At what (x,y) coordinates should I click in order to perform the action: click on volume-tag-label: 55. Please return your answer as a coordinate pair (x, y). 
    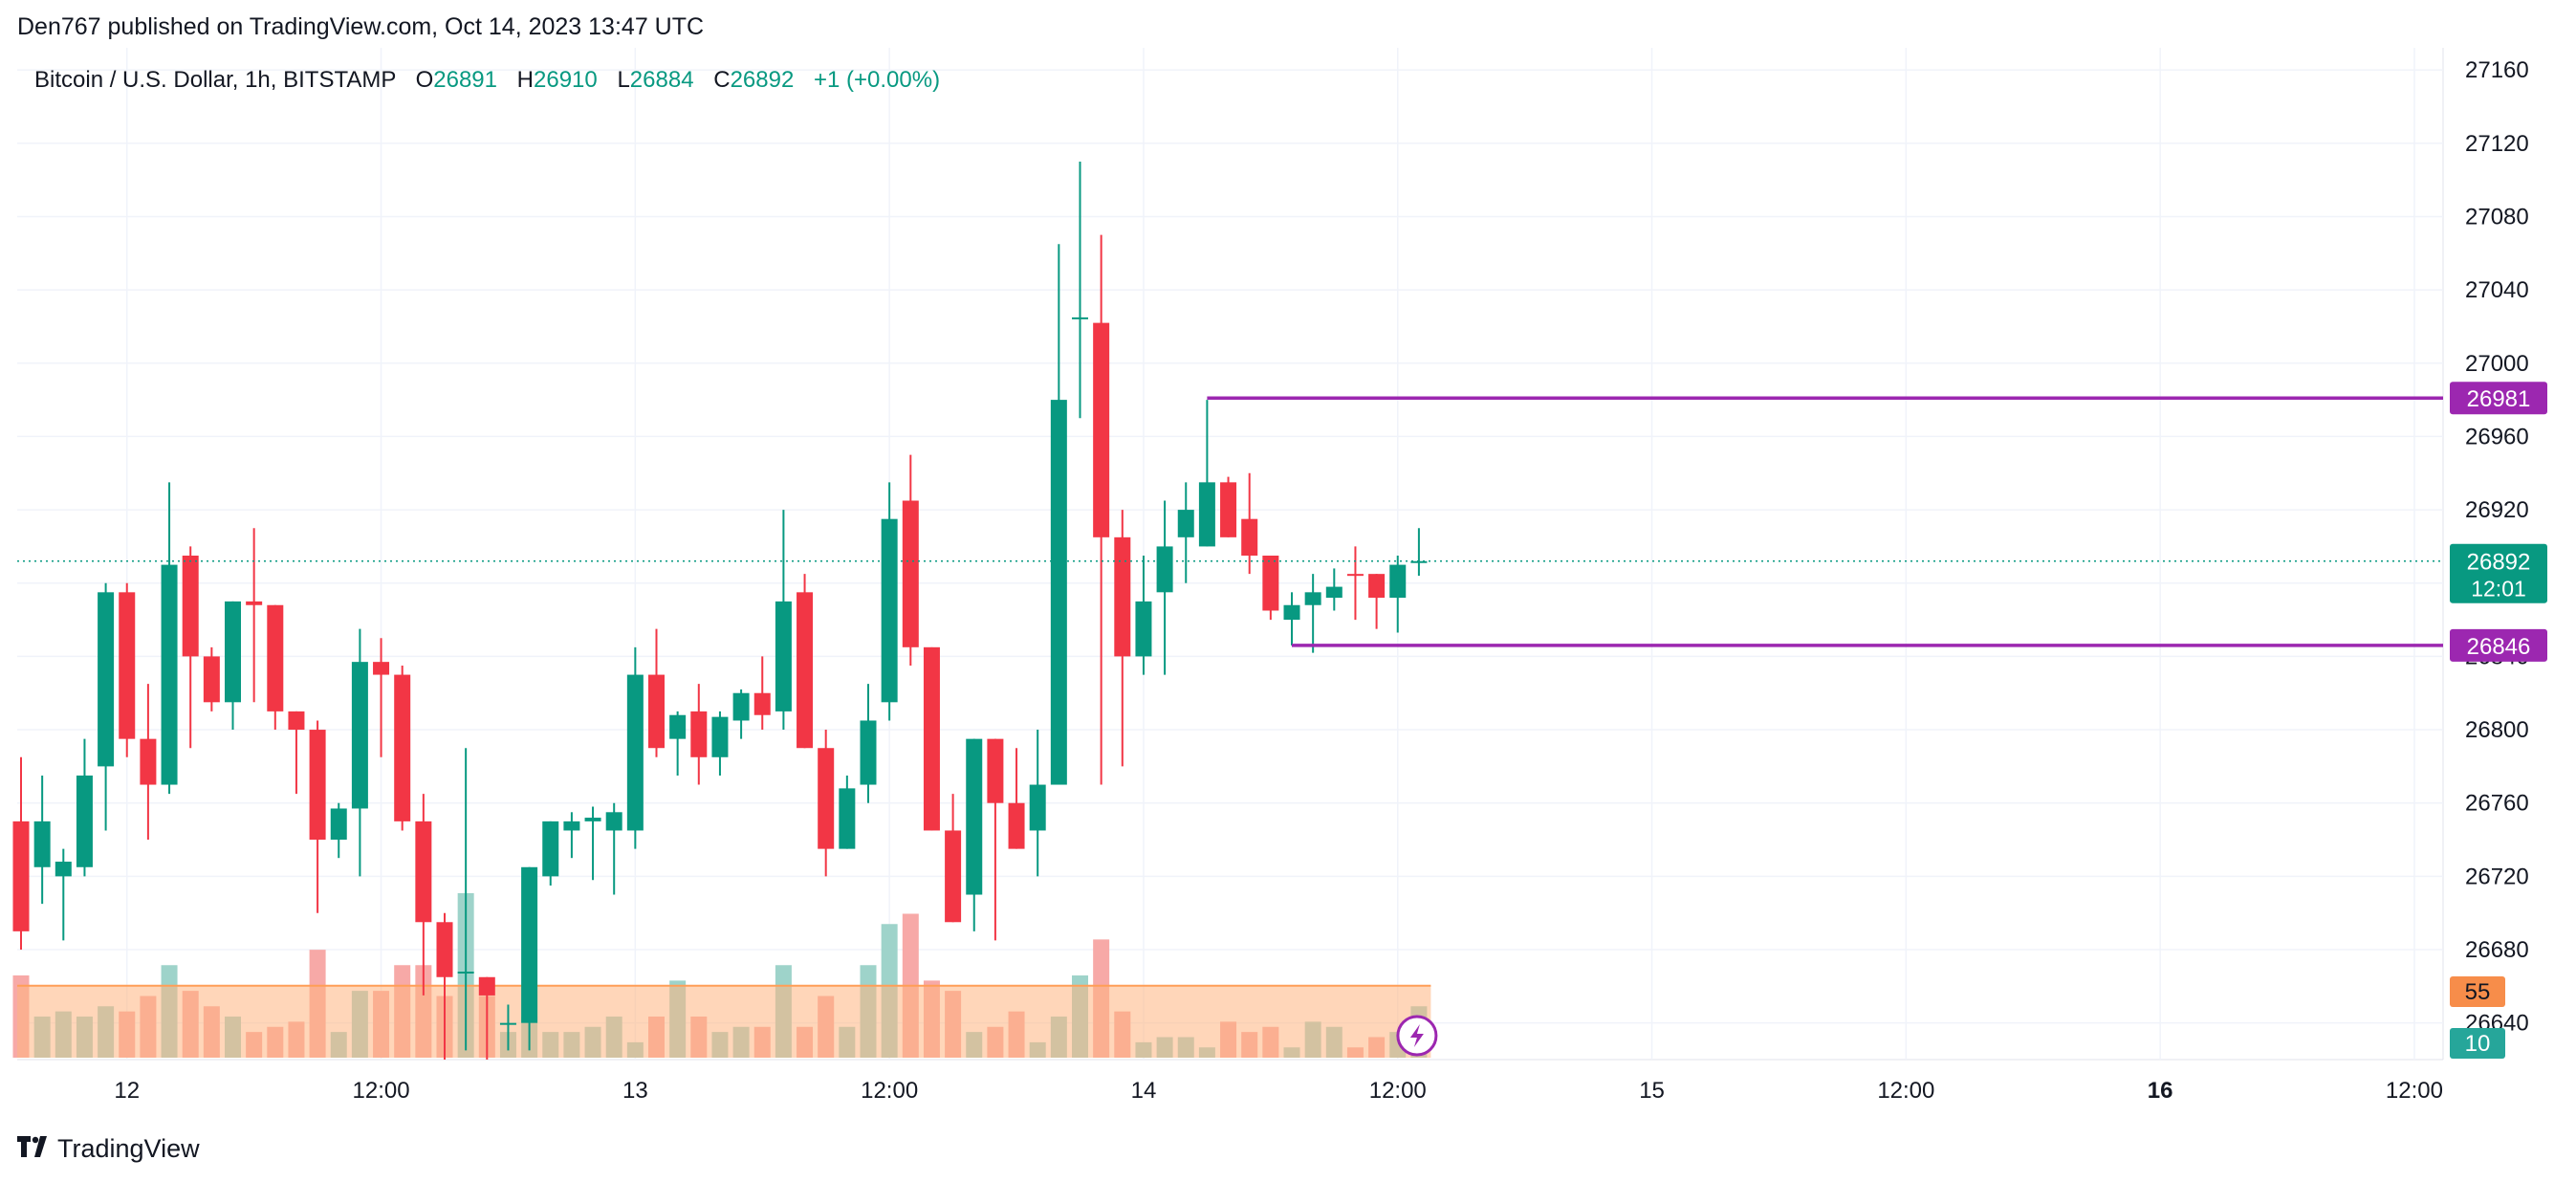
    Looking at the image, I should click on (2478, 992).